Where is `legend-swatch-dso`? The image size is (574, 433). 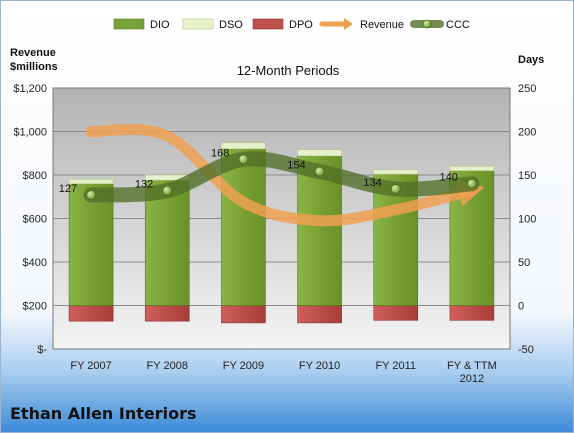
legend-swatch-dso is located at coordinates (198, 24).